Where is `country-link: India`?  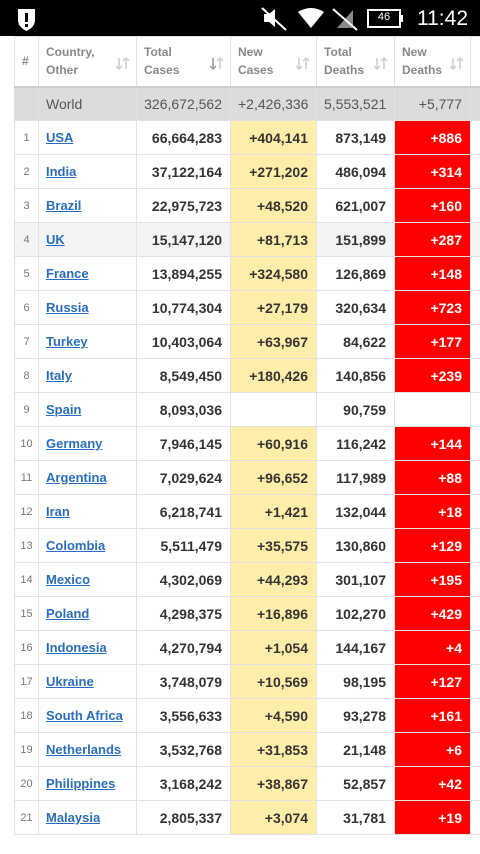
country-link: India is located at coordinates (61, 171).